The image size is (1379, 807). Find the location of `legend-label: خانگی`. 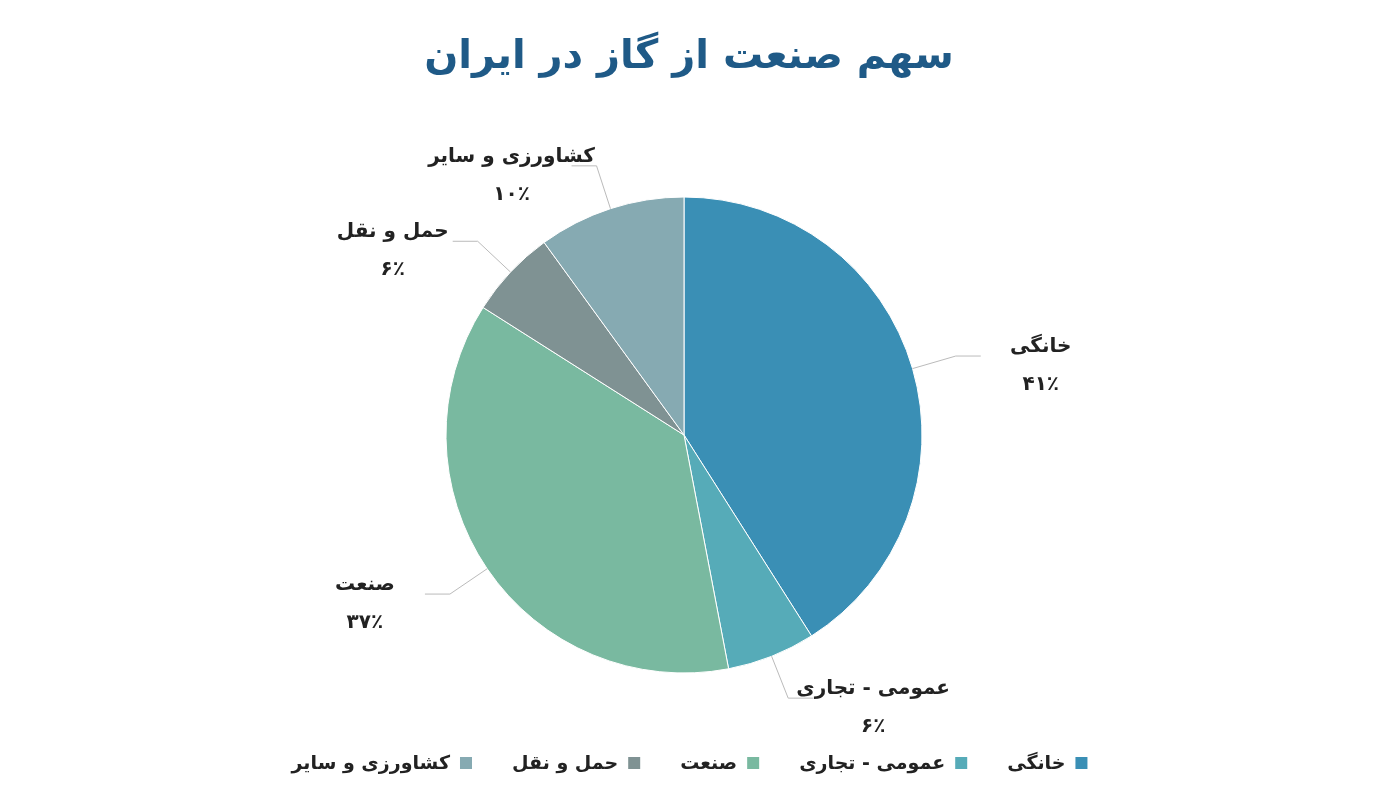

legend-label: خانگی is located at coordinates (1036, 762).